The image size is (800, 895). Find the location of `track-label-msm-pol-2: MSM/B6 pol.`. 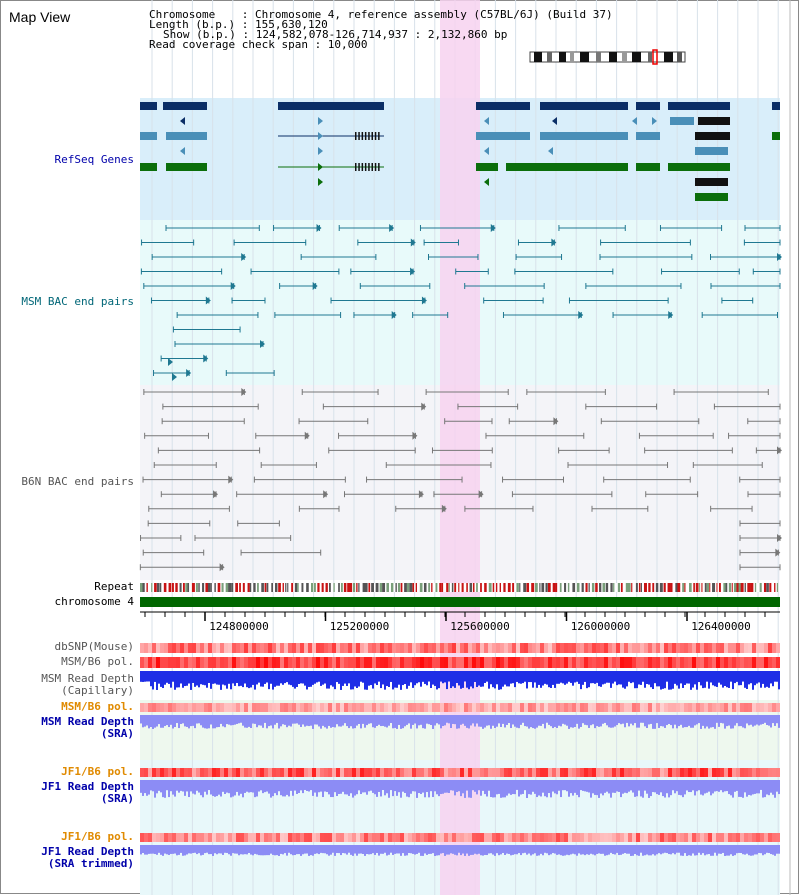

track-label-msm-pol-2: MSM/B6 pol. is located at coordinates (97, 706).